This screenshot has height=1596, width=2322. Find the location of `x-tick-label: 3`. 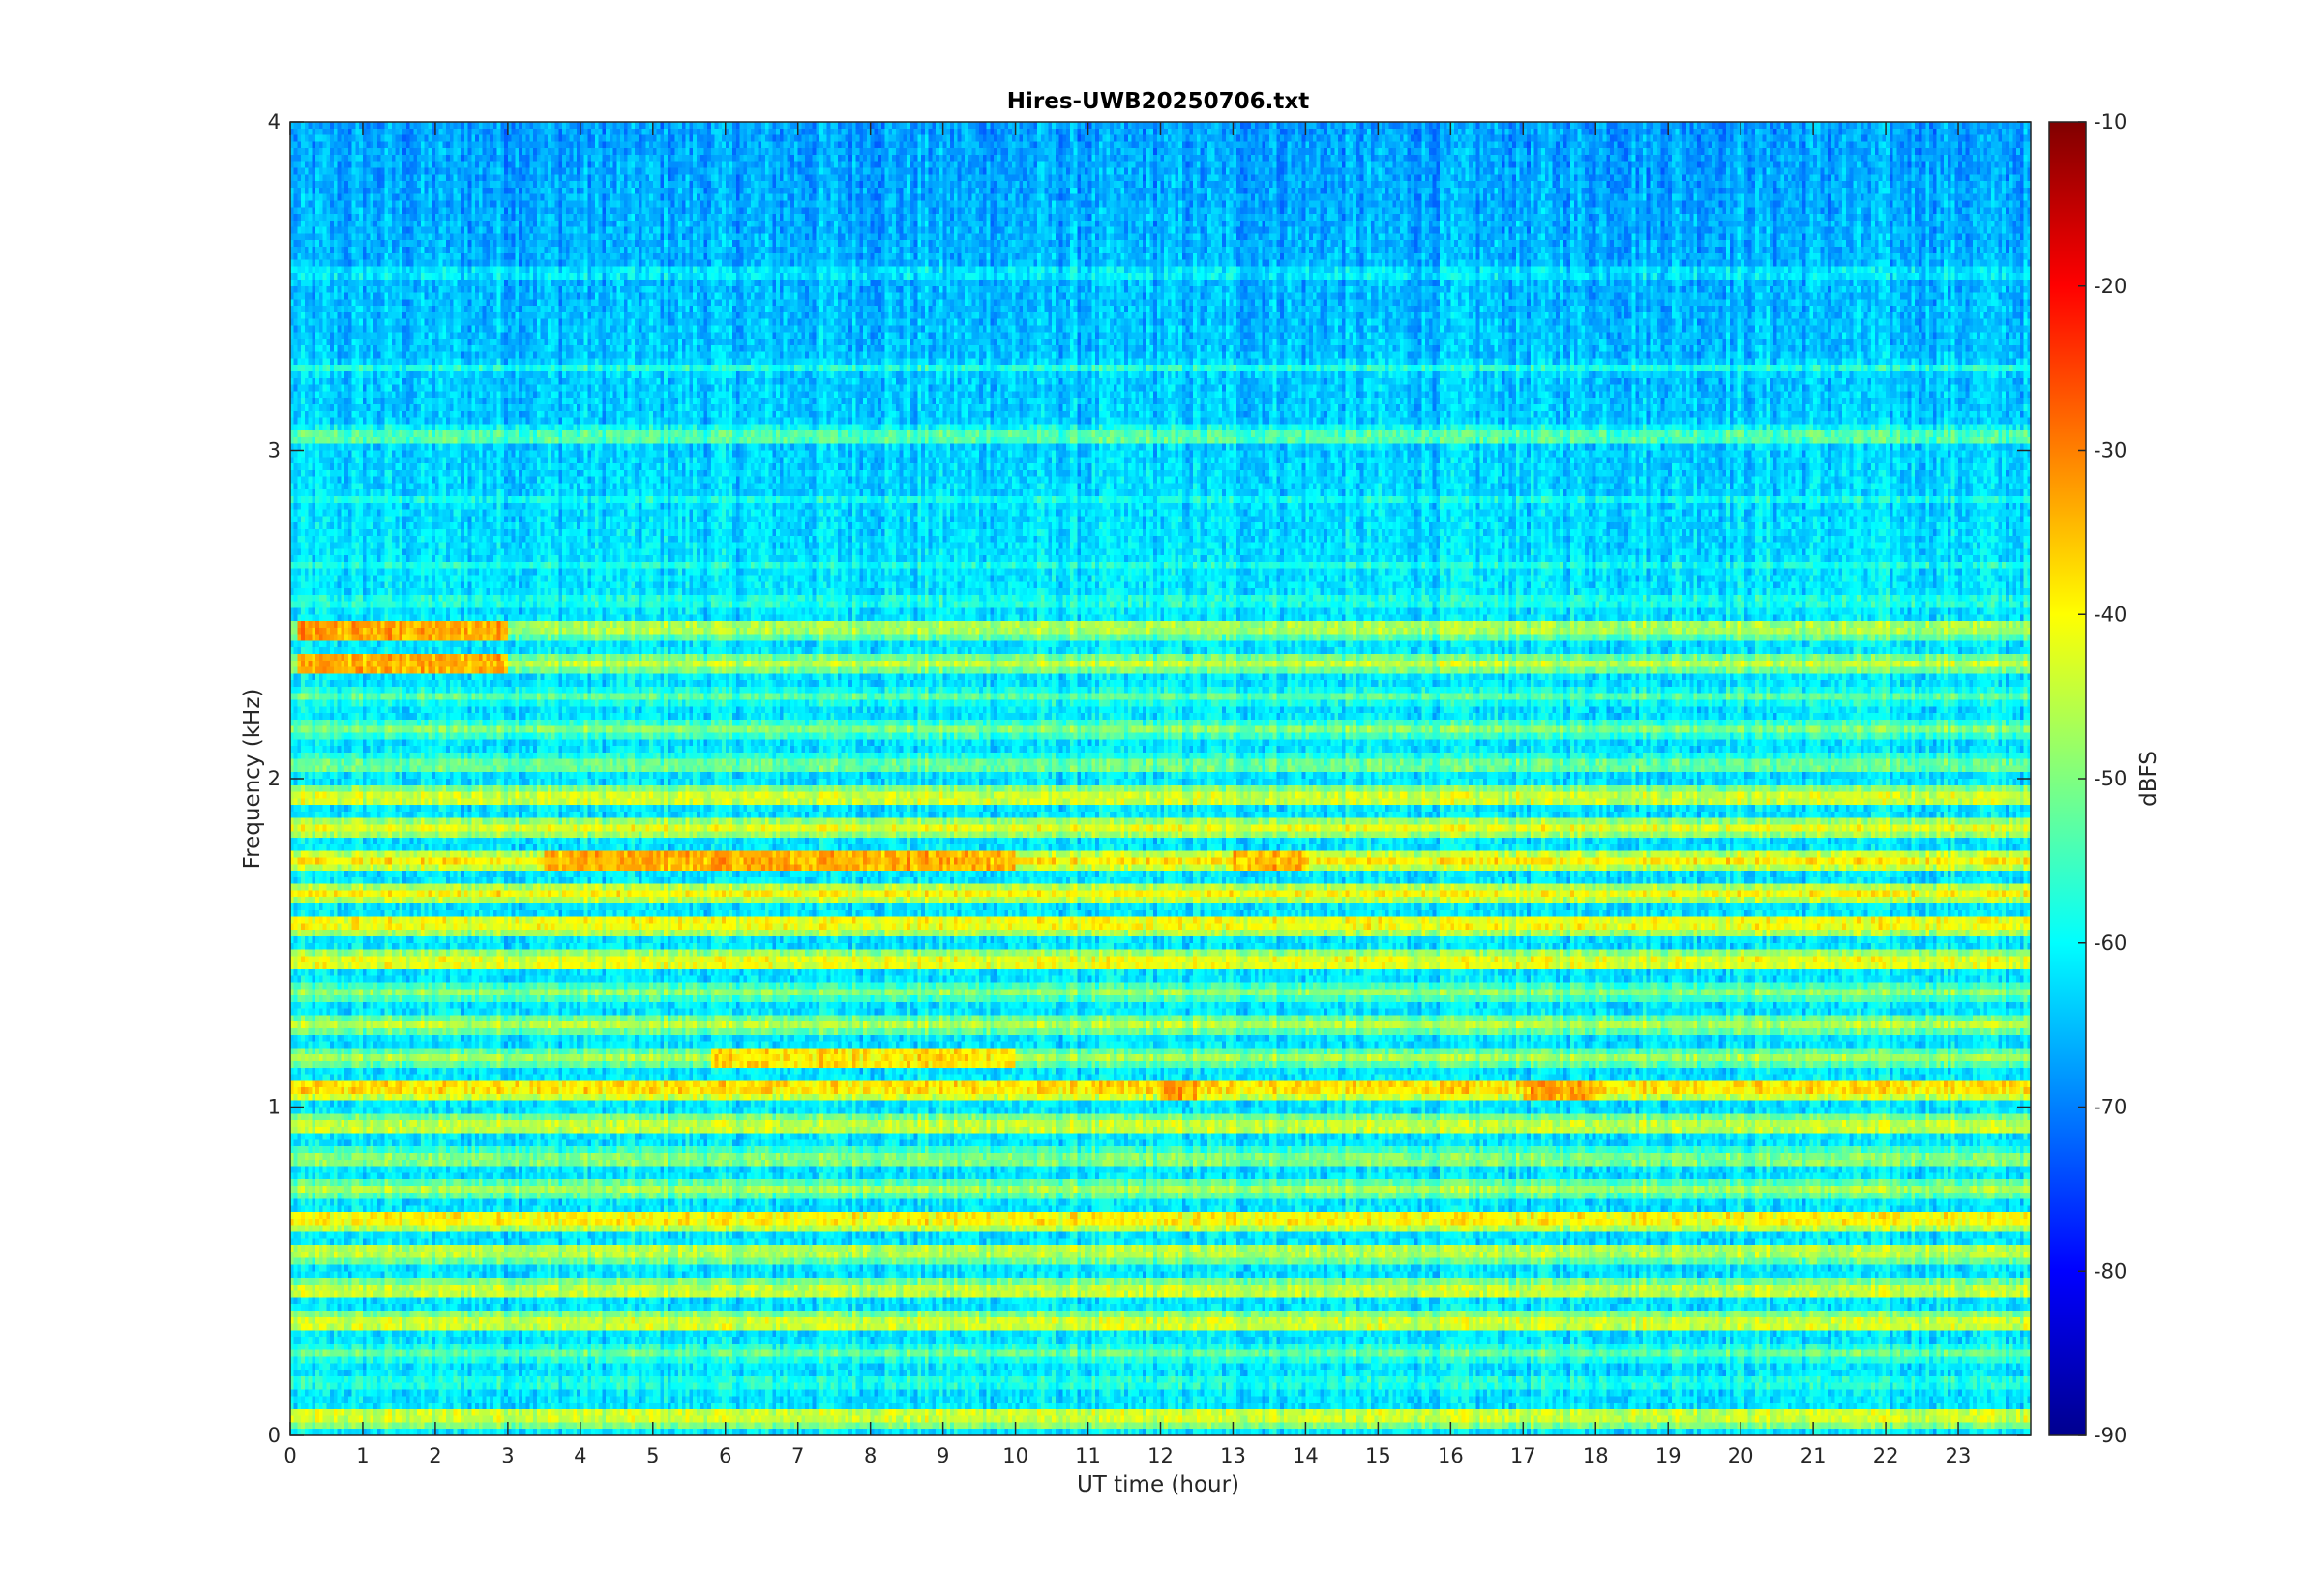

x-tick-label: 3 is located at coordinates (507, 1455).